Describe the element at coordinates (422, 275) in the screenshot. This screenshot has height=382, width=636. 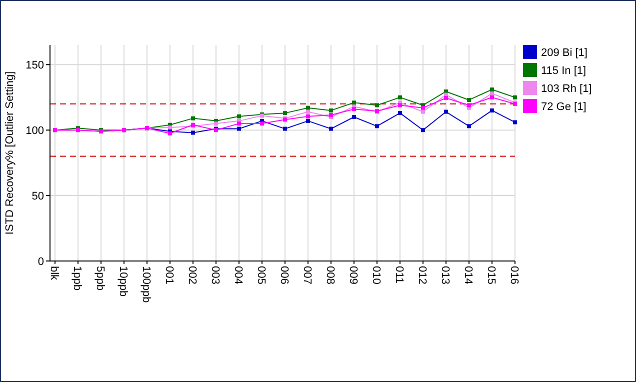
I see `x-tick-label: 012` at that location.